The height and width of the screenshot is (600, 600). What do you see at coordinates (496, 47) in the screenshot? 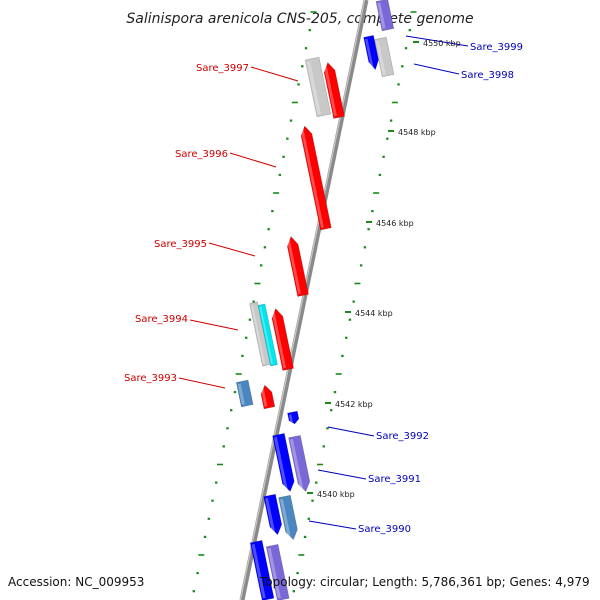
I see `gene-label-sare-3999: Sare_3999` at bounding box center [496, 47].